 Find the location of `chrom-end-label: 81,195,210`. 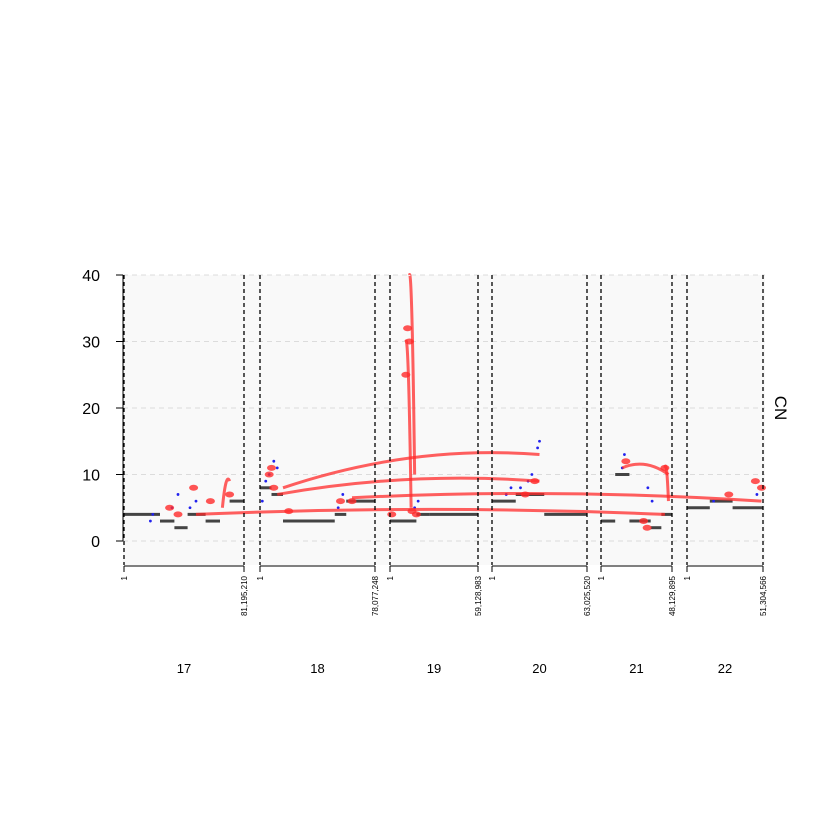

chrom-end-label: 81,195,210 is located at coordinates (244, 595).